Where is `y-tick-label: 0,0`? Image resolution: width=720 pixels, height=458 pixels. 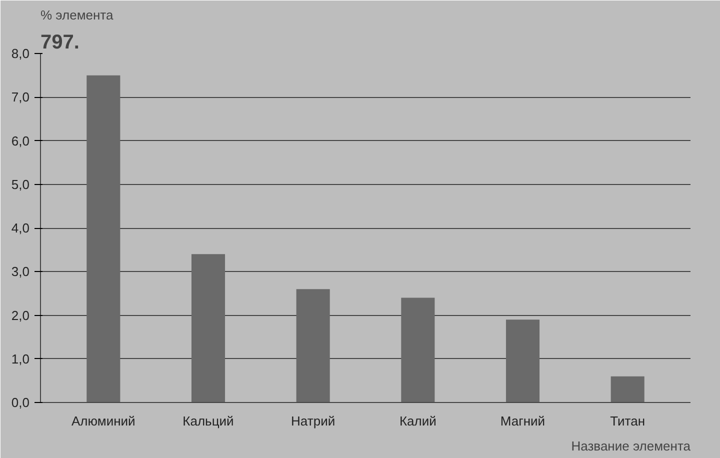 y-tick-label: 0,0 is located at coordinates (20, 402).